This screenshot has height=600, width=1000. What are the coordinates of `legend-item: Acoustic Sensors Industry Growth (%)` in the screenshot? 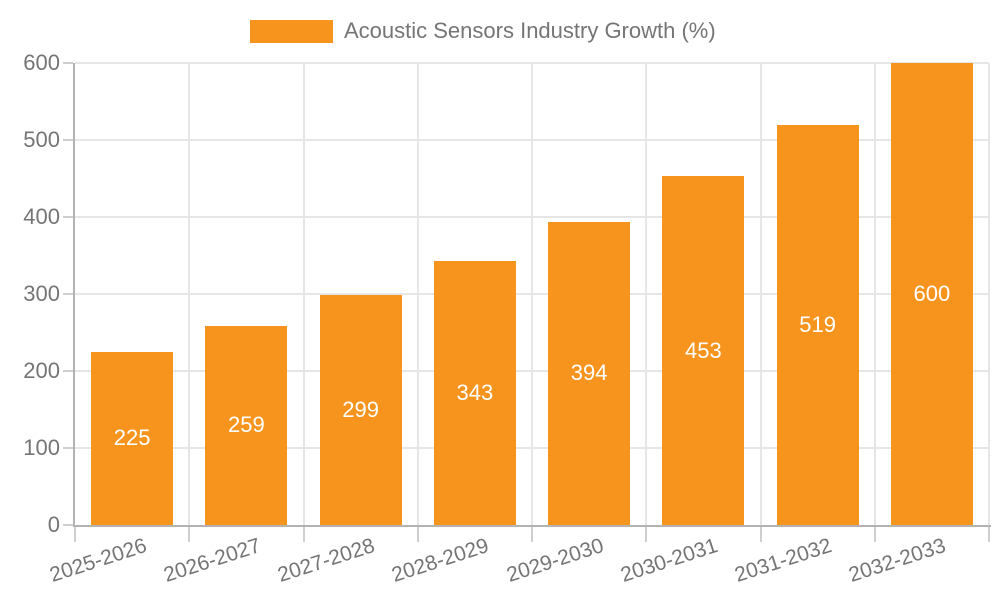 It's located at (483, 31).